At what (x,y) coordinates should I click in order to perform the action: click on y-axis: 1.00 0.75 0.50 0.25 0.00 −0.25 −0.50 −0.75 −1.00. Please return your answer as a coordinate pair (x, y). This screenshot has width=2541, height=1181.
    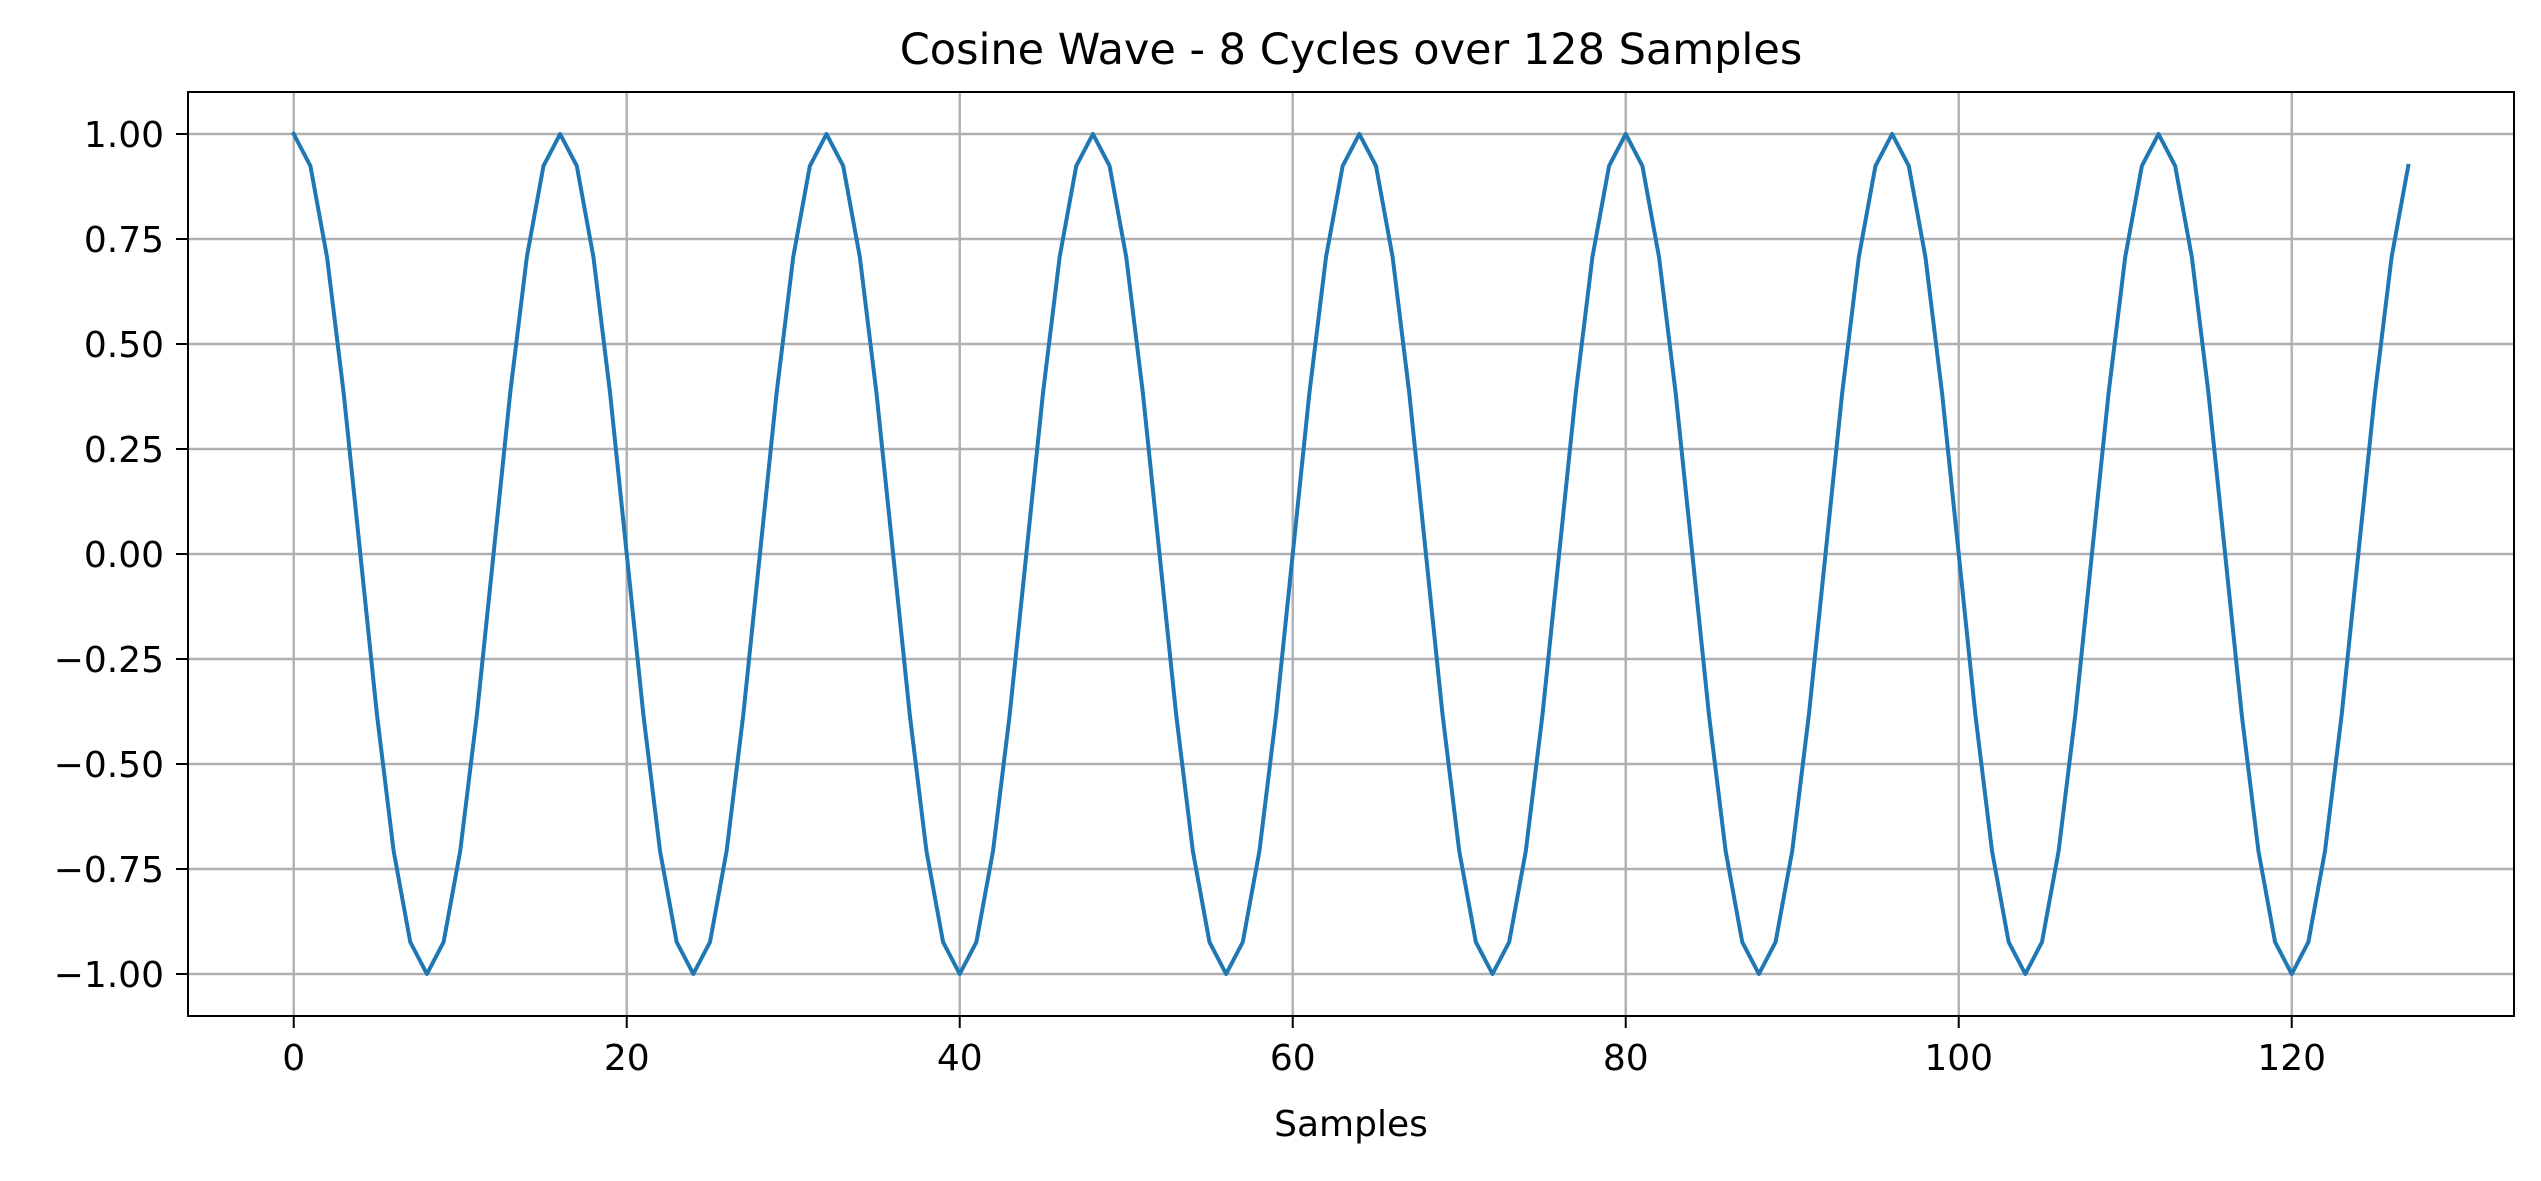
    Looking at the image, I should click on (121, 555).